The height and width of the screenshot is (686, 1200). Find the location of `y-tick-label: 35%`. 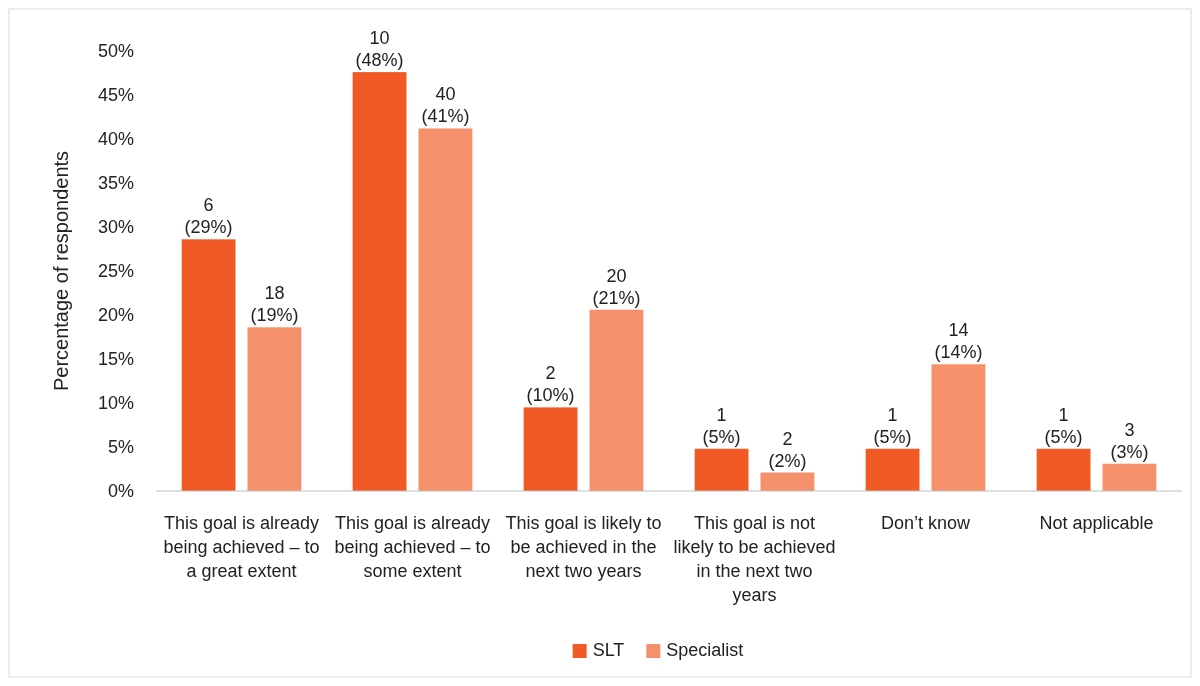

y-tick-label: 35% is located at coordinates (115, 183).